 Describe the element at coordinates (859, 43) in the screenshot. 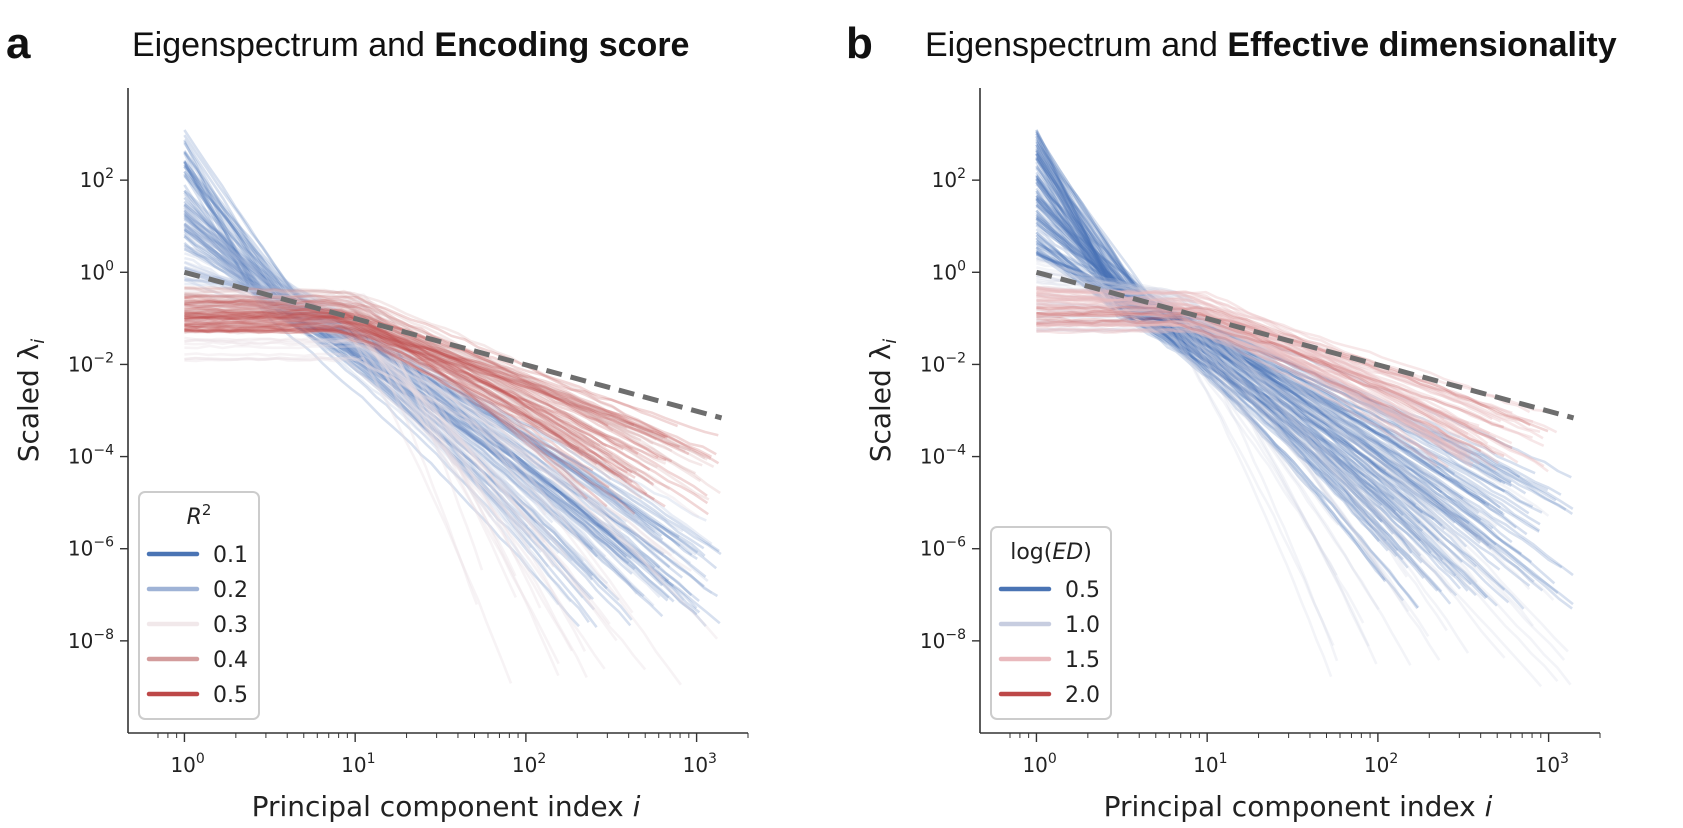

I see `panel-letter: b` at that location.